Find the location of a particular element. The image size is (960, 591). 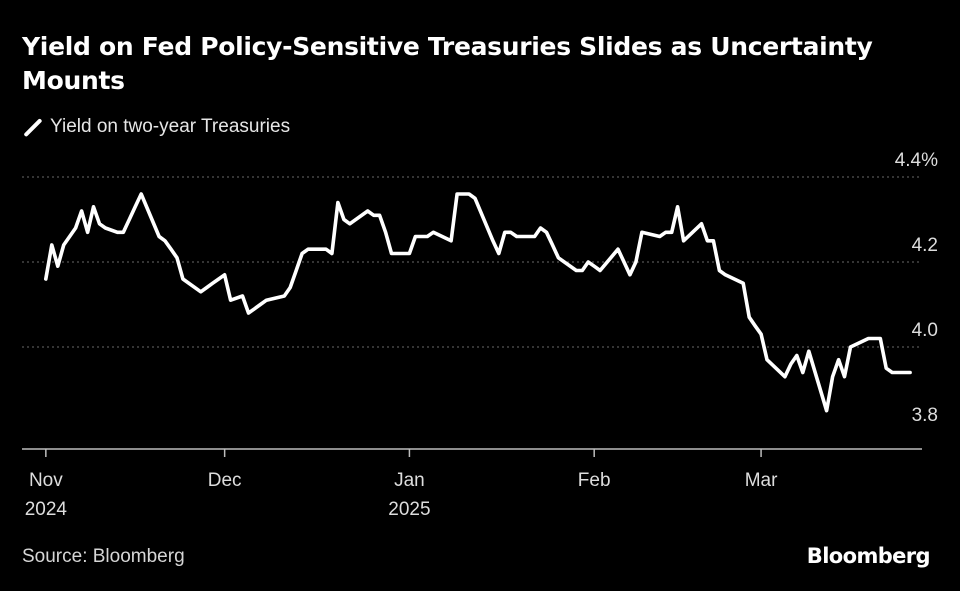

y-tick-label: 4.2 is located at coordinates (925, 245).